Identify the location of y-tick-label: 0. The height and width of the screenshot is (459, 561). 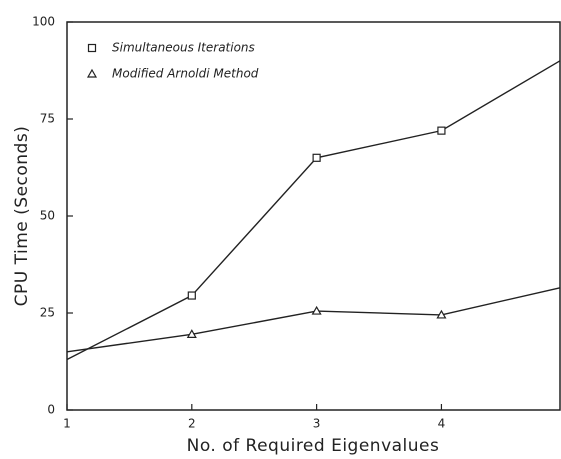
(51, 410).